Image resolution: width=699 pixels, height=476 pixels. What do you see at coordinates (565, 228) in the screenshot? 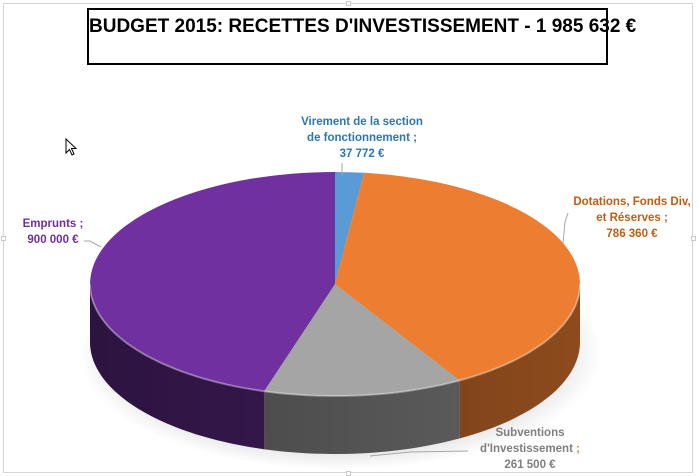
I see `leader-line-dotations` at bounding box center [565, 228].